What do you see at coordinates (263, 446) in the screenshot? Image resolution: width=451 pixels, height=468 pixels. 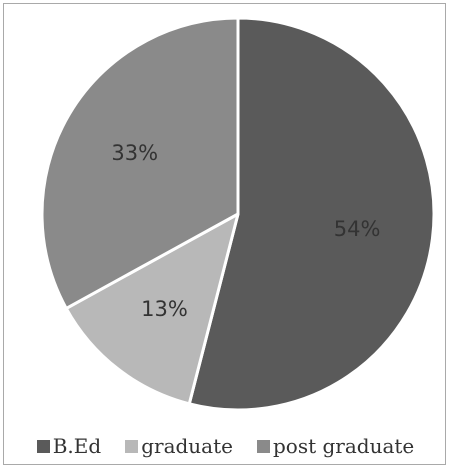 I see `legend-swatch-post-graduate` at bounding box center [263, 446].